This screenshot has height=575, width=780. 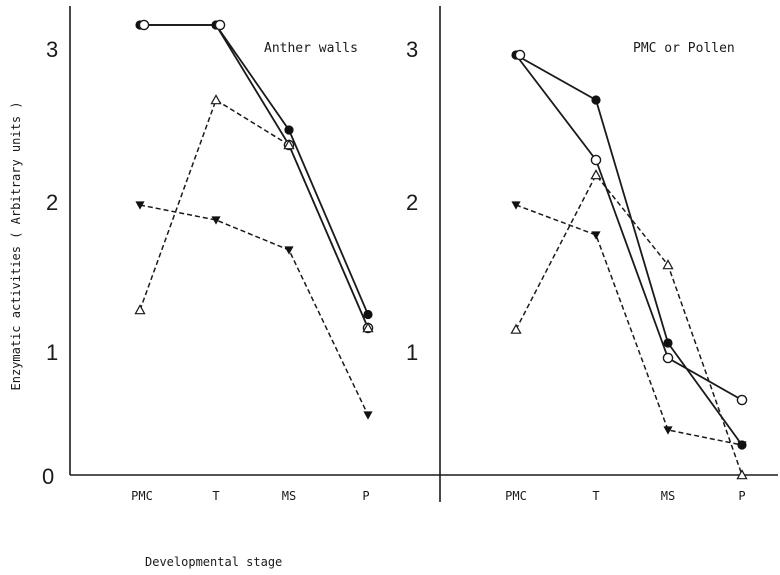 What do you see at coordinates (742, 400) in the screenshot?
I see `right-open-circle-marker-p` at bounding box center [742, 400].